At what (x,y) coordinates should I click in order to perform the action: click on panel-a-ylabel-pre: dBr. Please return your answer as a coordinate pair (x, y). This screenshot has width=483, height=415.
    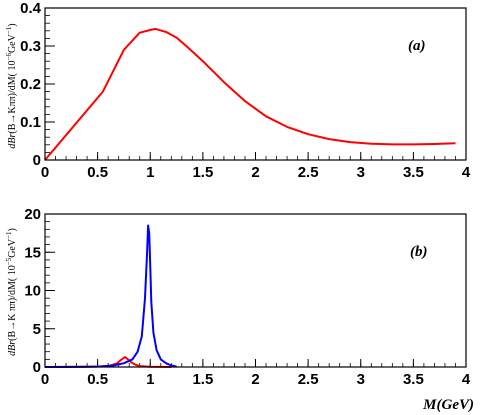
    Looking at the image, I should click on (12, 141).